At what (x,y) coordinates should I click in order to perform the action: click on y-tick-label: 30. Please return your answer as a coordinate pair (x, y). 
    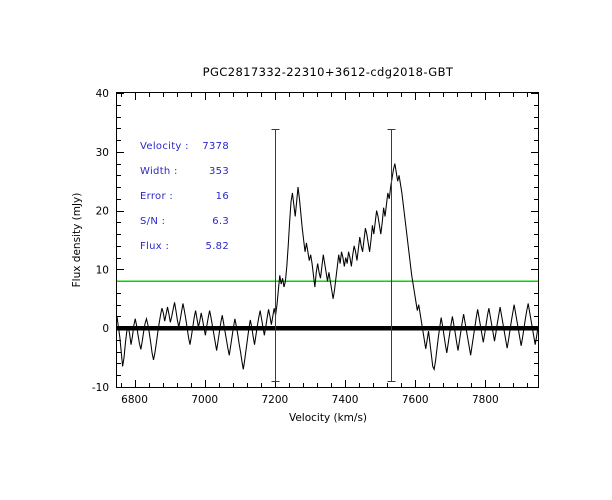
    Looking at the image, I should click on (102, 153).